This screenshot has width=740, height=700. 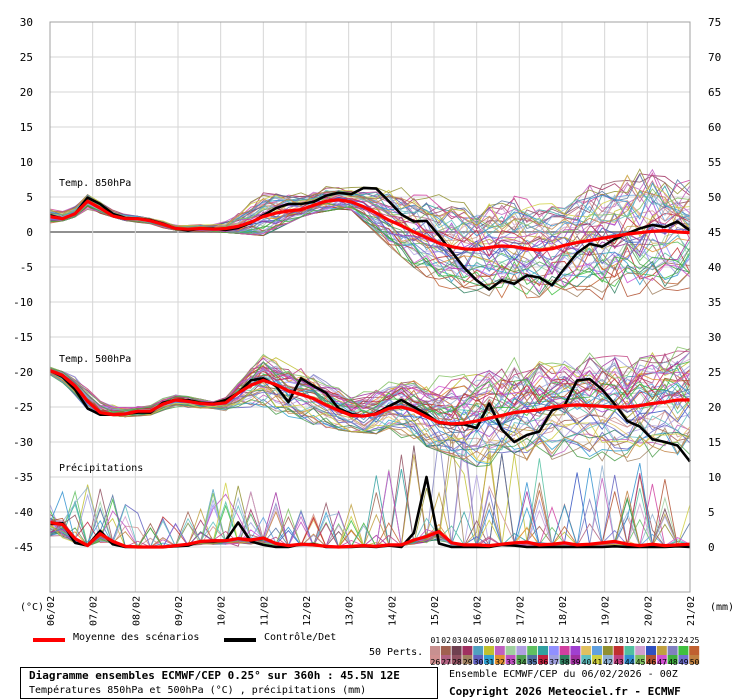 What do you see at coordinates (543, 659) in the screenshot?
I see `member-36-swatch` at bounding box center [543, 659].